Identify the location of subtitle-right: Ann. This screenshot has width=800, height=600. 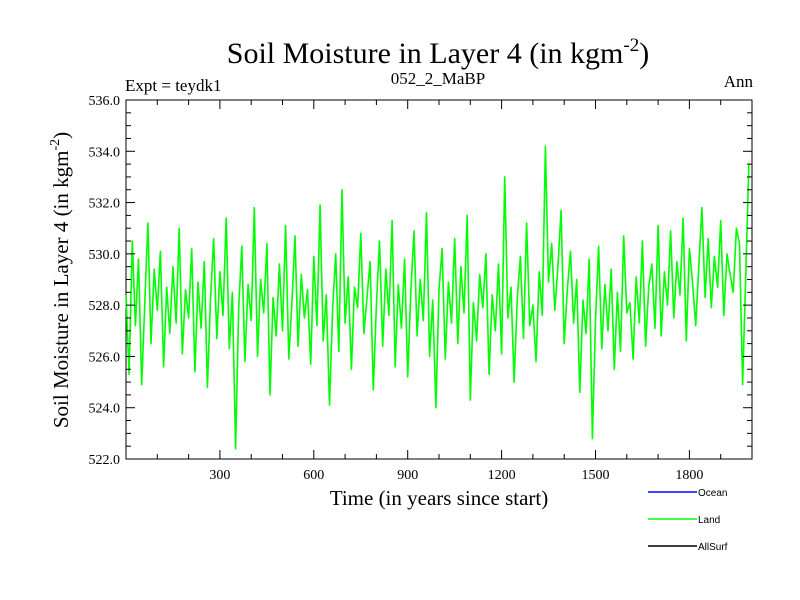
(739, 81).